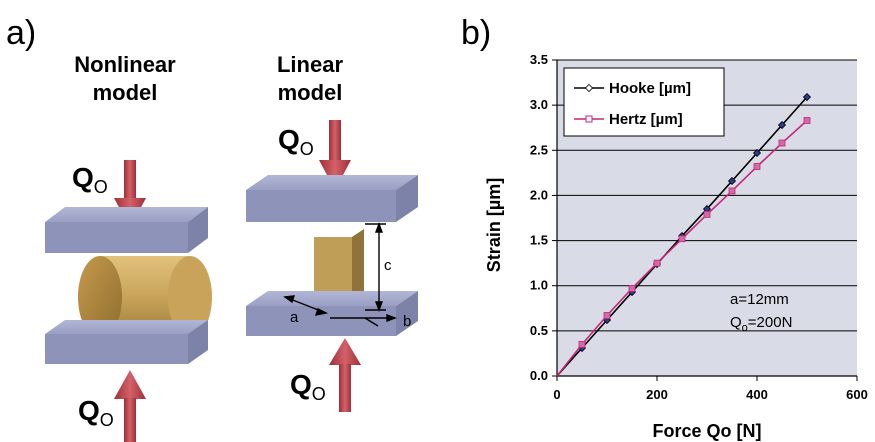 The height and width of the screenshot is (442, 875). Describe the element at coordinates (310, 64) in the screenshot. I see `linear-title-line1: Linear` at that location.